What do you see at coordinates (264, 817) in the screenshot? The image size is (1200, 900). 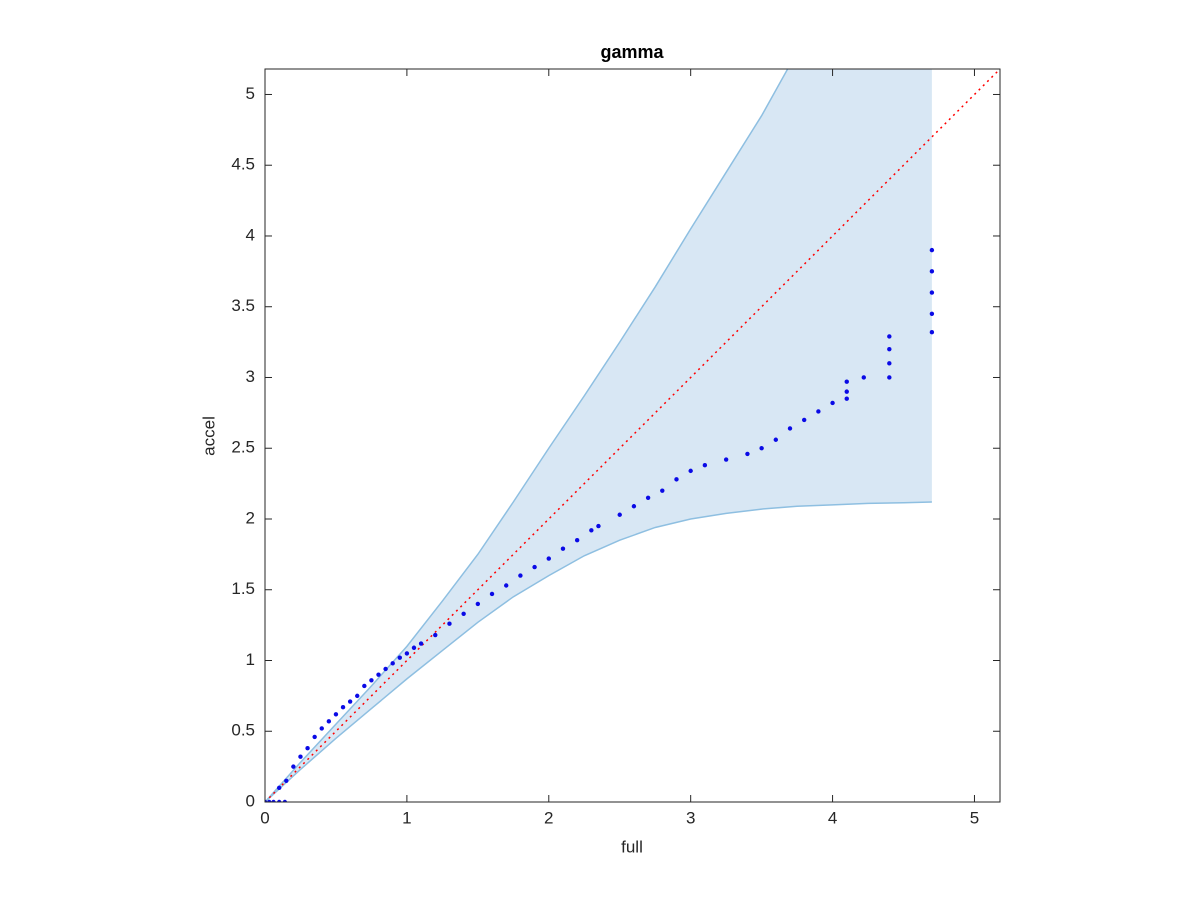 I see `x-tick-label: 0` at bounding box center [264, 817].